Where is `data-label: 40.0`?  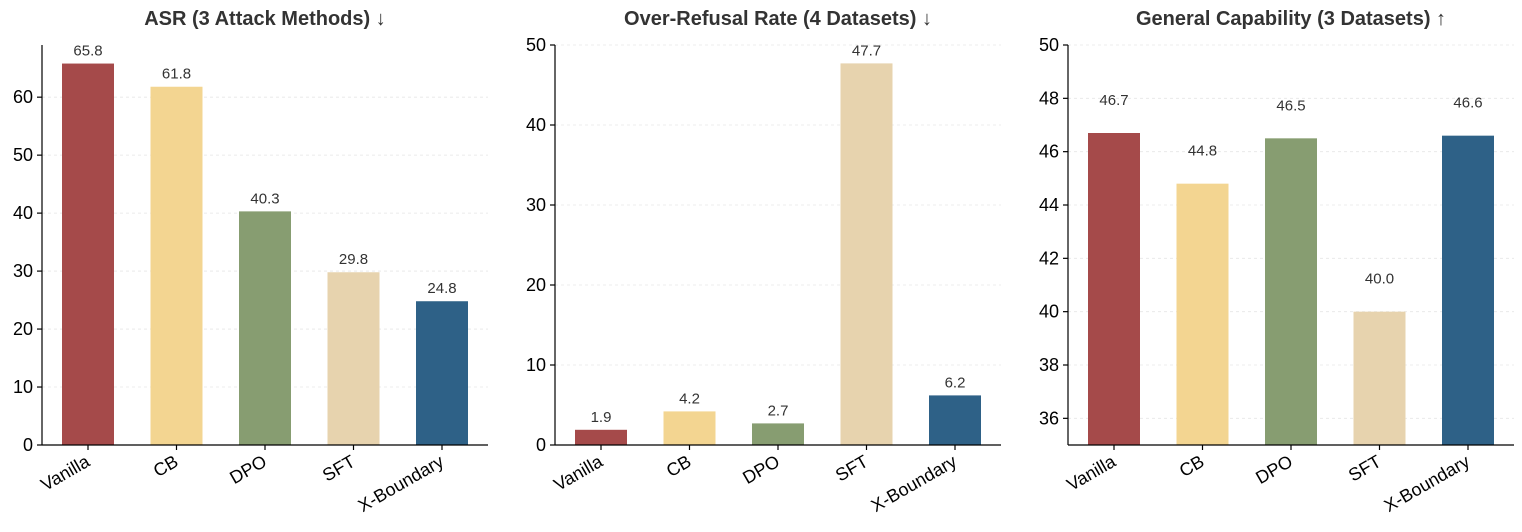 data-label: 40.0 is located at coordinates (1379, 279).